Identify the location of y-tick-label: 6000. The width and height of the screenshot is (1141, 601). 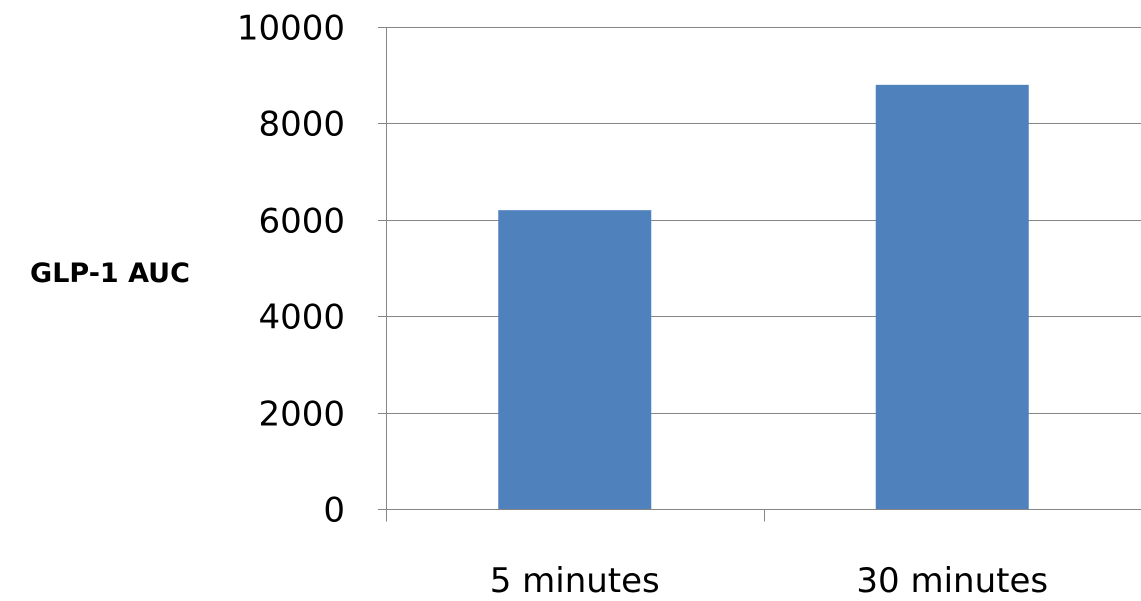
(301, 222).